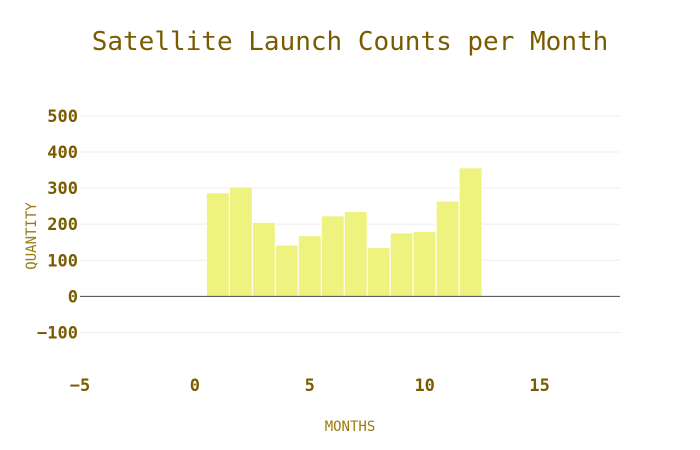 This screenshot has height=450, width=700. I want to click on chart-title: Satellite Launch Counts per Month, so click(350, 42).